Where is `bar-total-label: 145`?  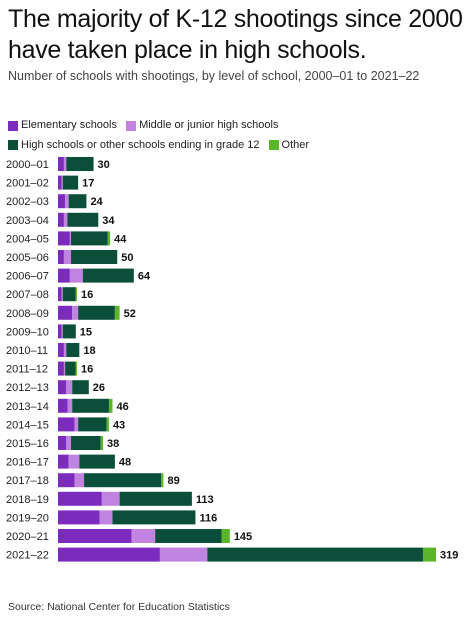
bar-total-label: 145 is located at coordinates (243, 537).